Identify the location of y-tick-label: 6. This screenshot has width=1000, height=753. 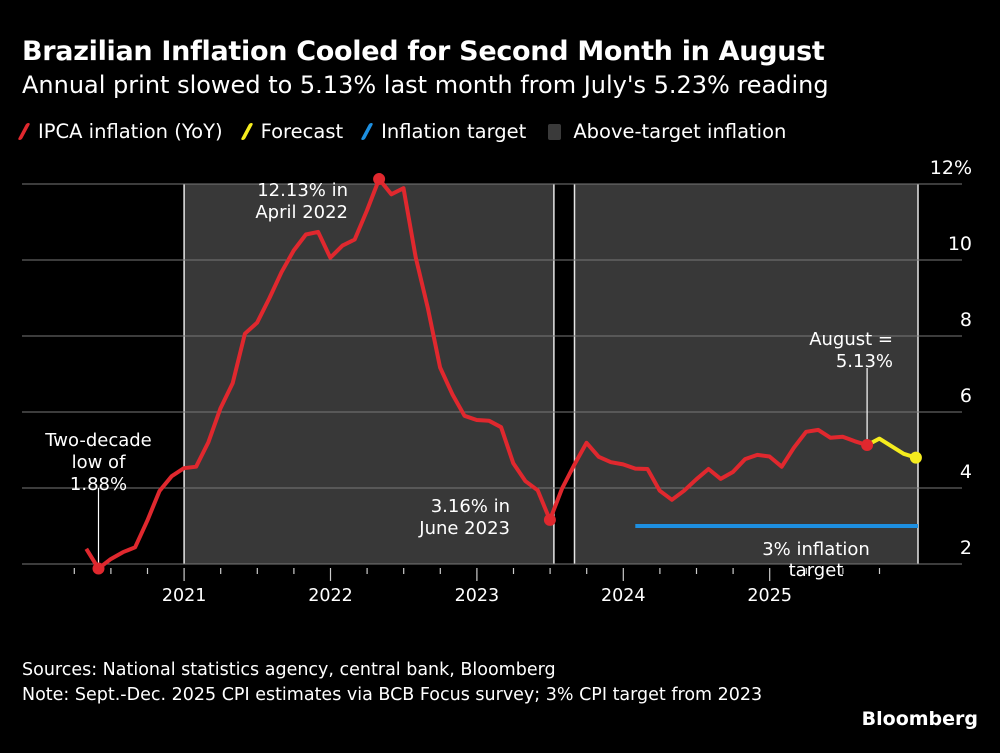
(966, 396).